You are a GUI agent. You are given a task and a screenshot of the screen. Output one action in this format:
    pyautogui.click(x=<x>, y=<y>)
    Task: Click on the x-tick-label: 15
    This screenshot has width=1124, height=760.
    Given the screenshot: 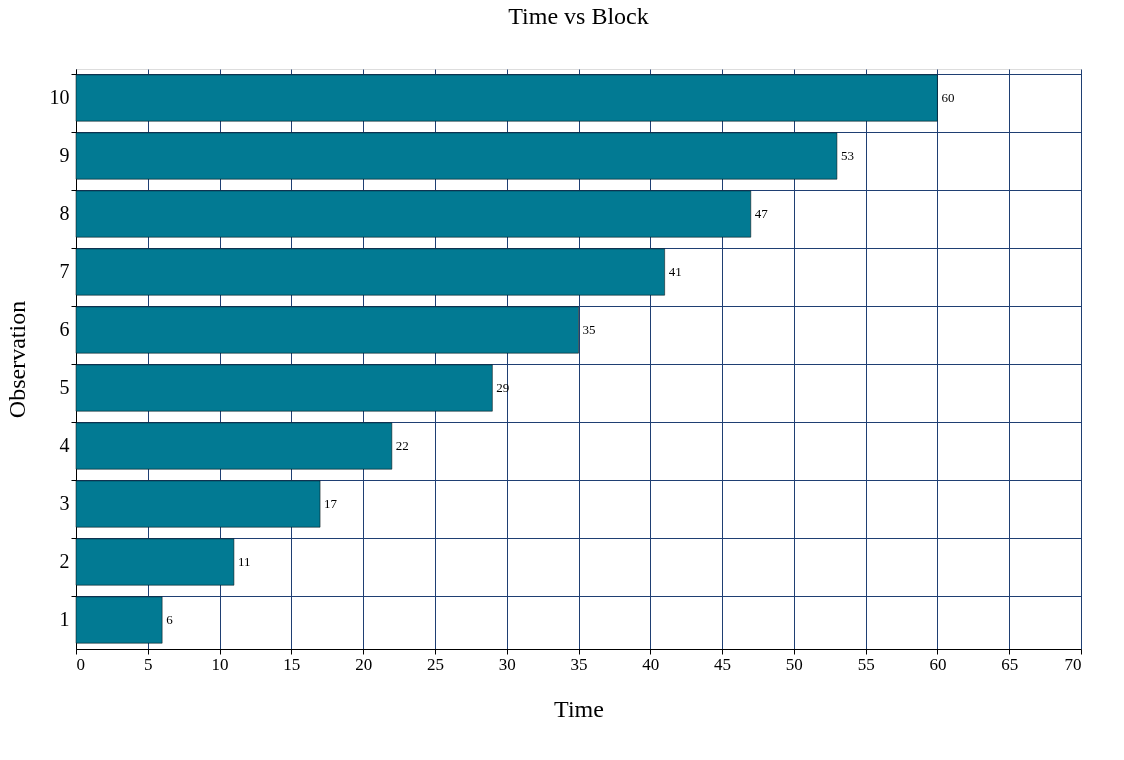 What is the action you would take?
    pyautogui.click(x=292, y=664)
    